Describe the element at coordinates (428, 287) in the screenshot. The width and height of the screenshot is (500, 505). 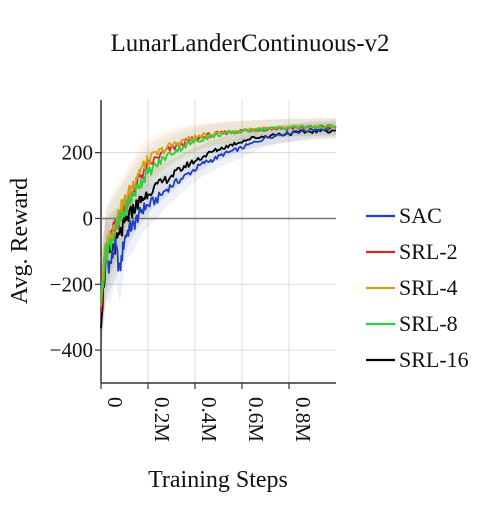
I see `legend-label-srl-4: SRL-4` at that location.